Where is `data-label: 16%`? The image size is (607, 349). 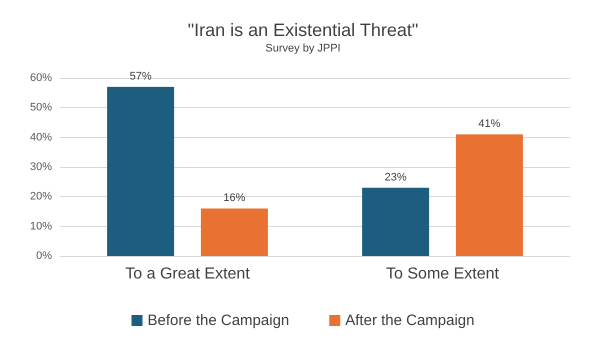 data-label: 16% is located at coordinates (234, 198).